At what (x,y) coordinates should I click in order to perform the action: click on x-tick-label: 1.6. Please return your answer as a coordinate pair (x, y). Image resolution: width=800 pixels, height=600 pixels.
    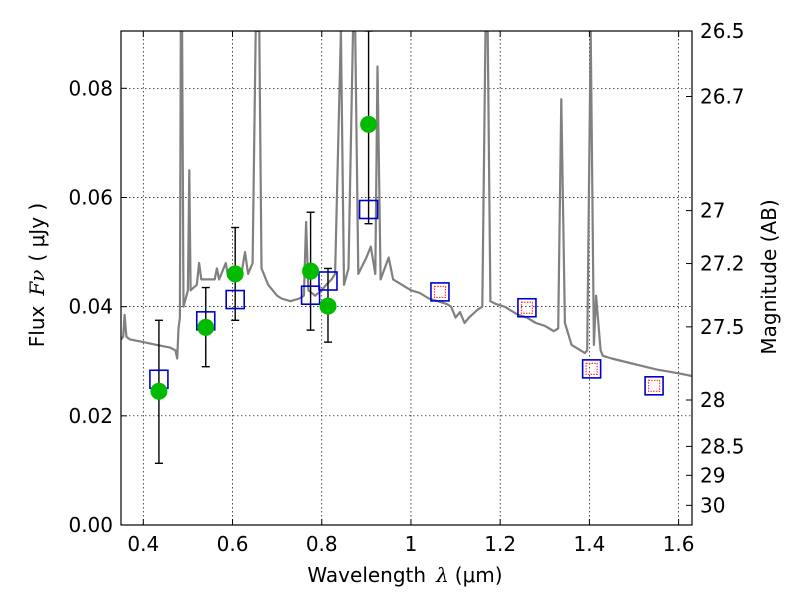
    Looking at the image, I should click on (679, 544).